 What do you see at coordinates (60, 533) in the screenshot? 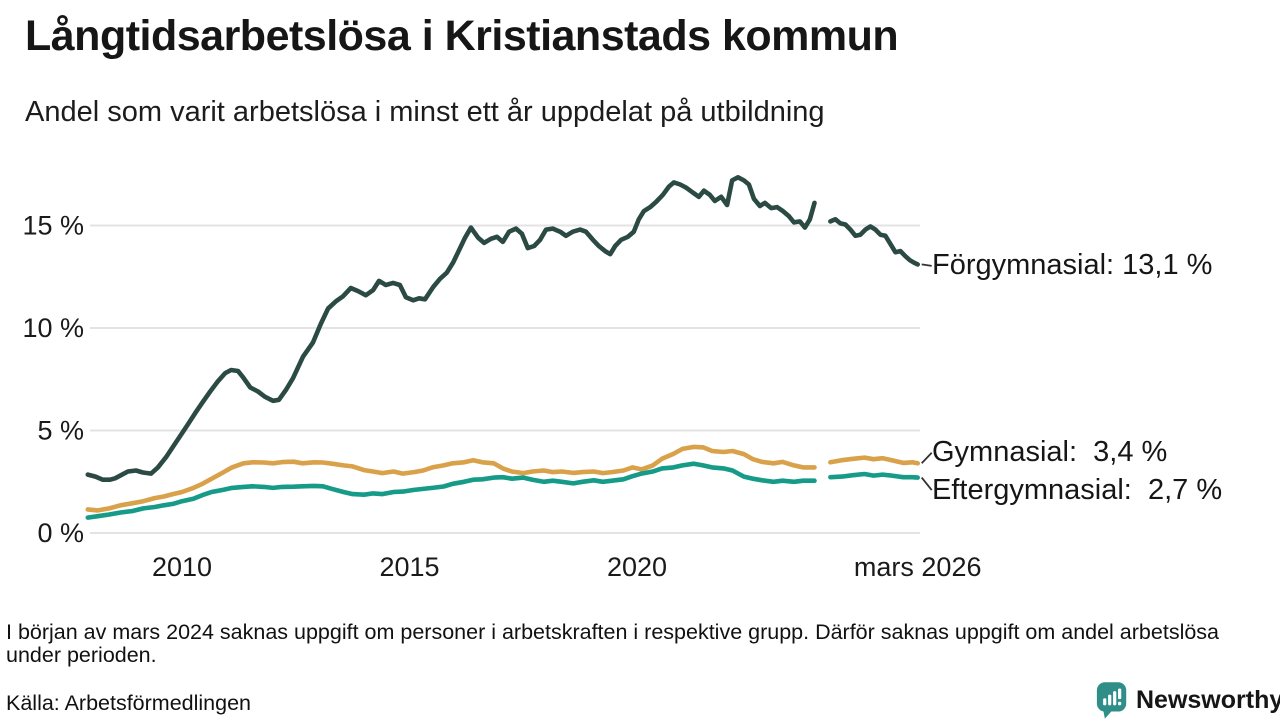
I see `y-axis-label: 0 %` at bounding box center [60, 533].